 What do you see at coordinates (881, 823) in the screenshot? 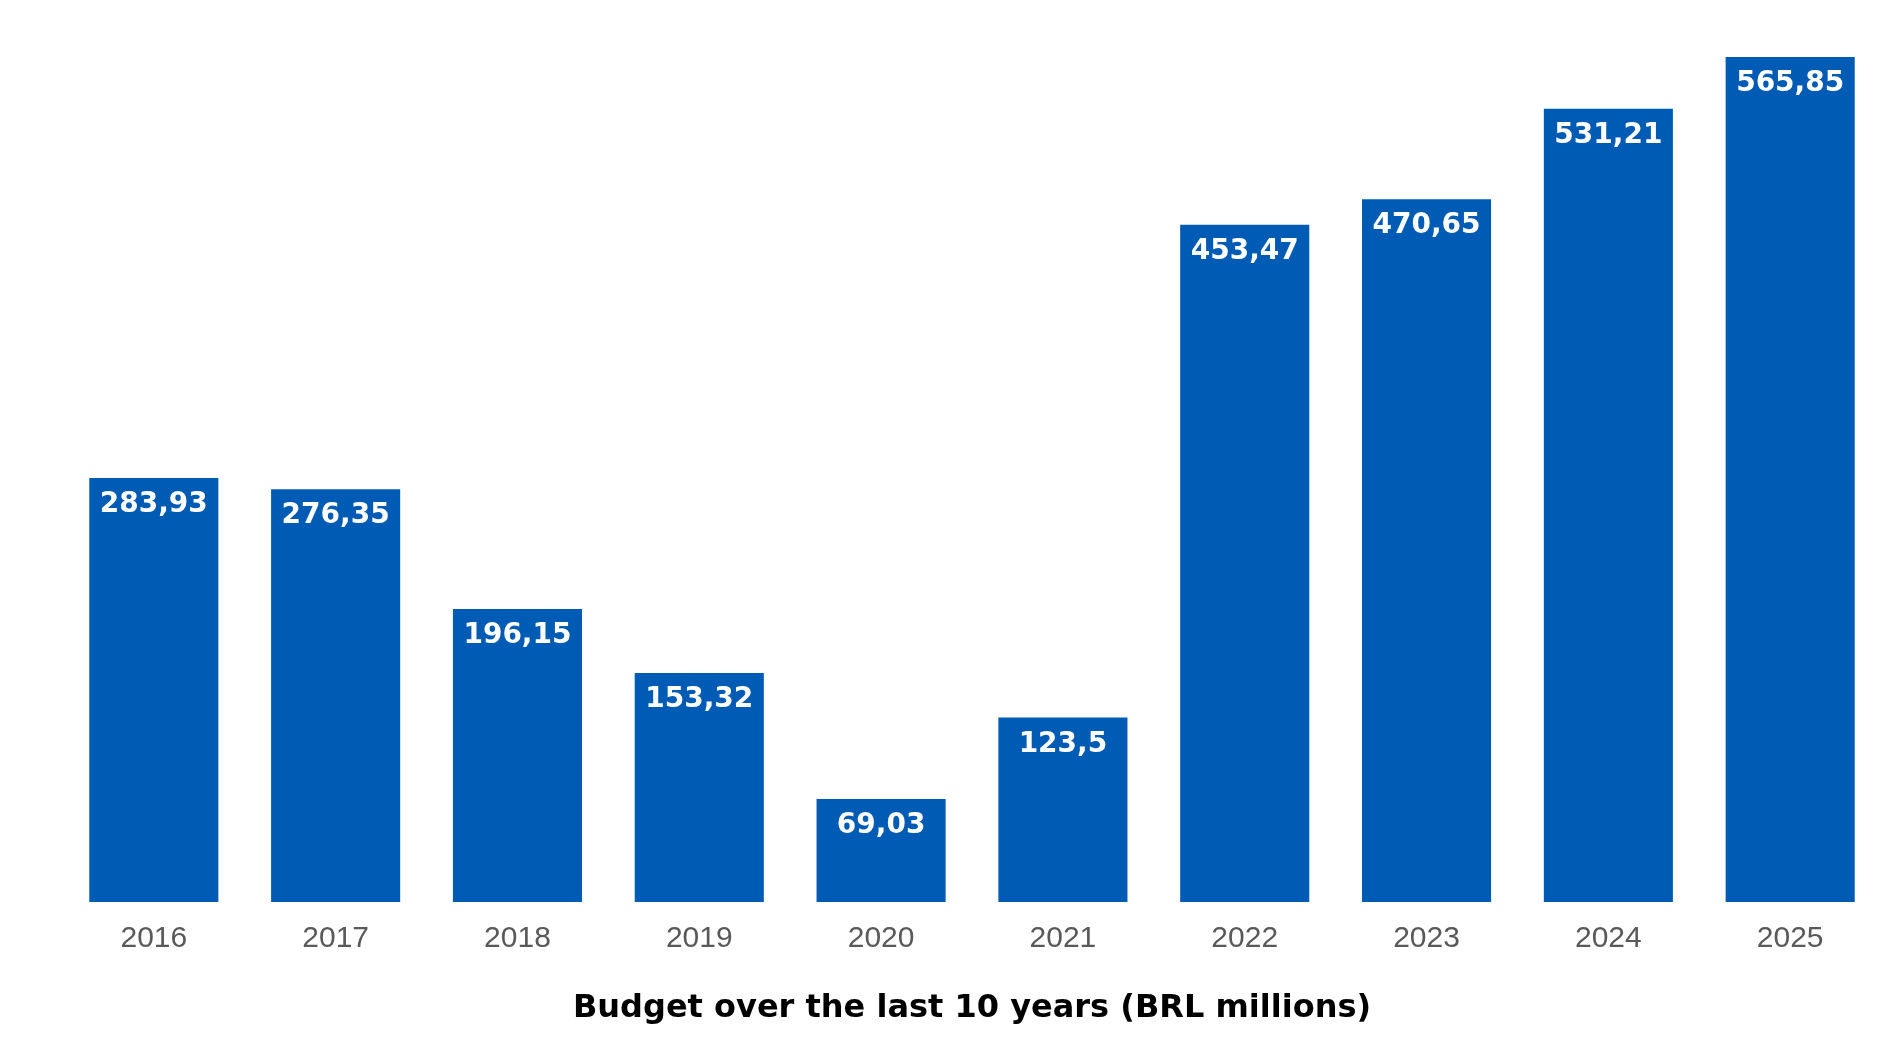
I see `data-label: 69,03` at bounding box center [881, 823].